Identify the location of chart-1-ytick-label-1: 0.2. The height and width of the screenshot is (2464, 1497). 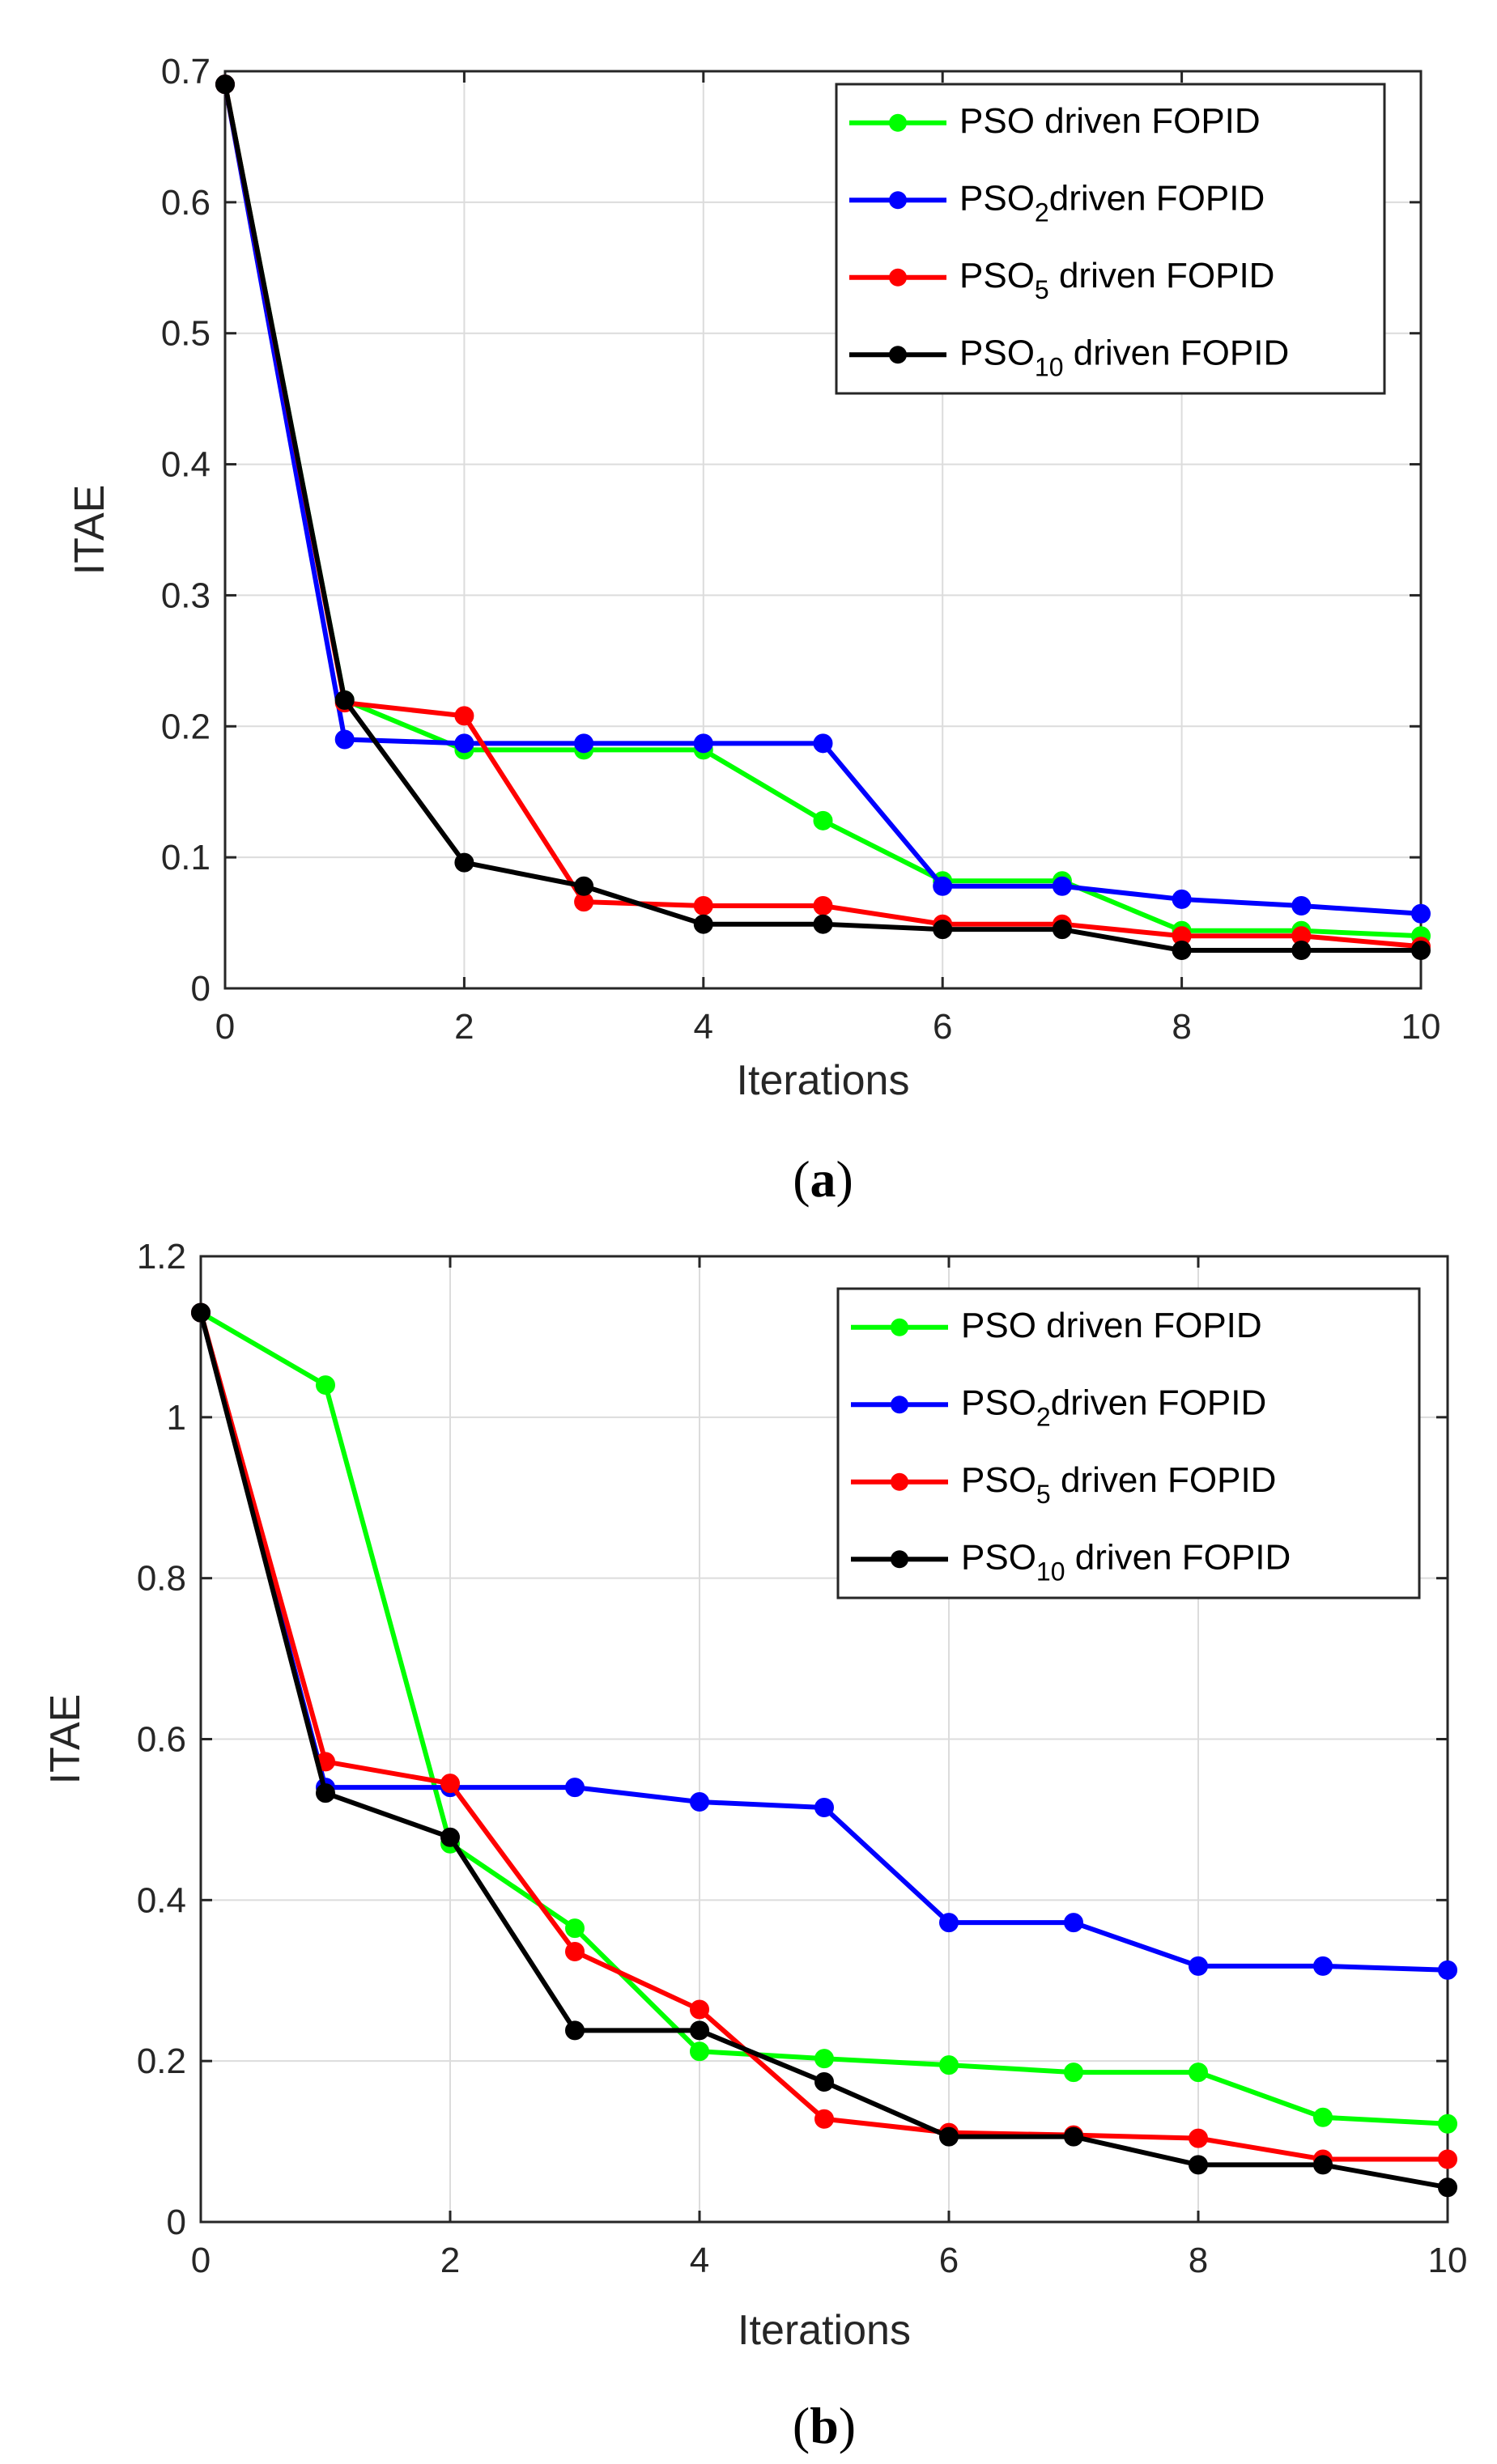
(161, 2061).